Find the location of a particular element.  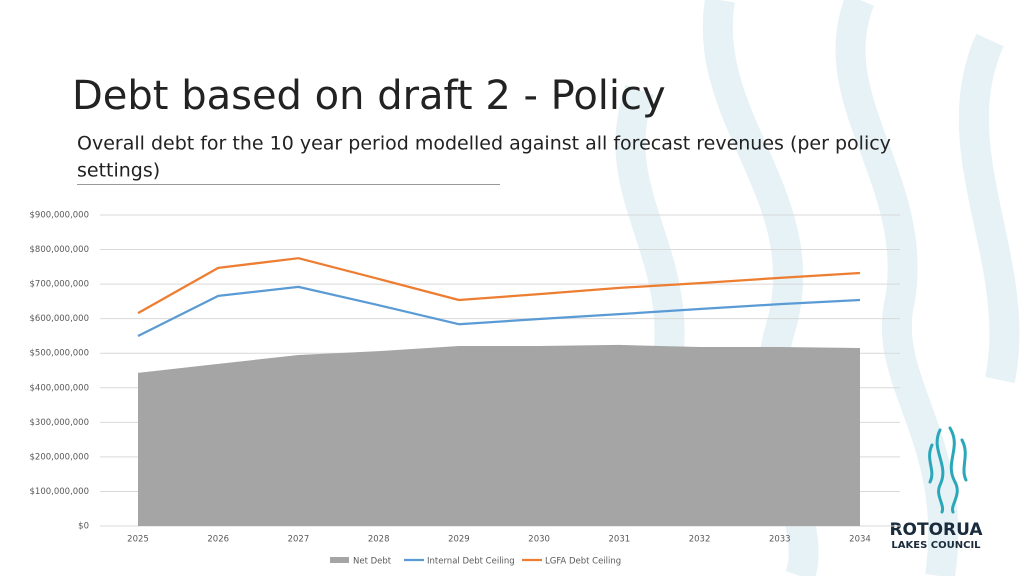

y-tick-label: $800,000,000 is located at coordinates (59, 250).